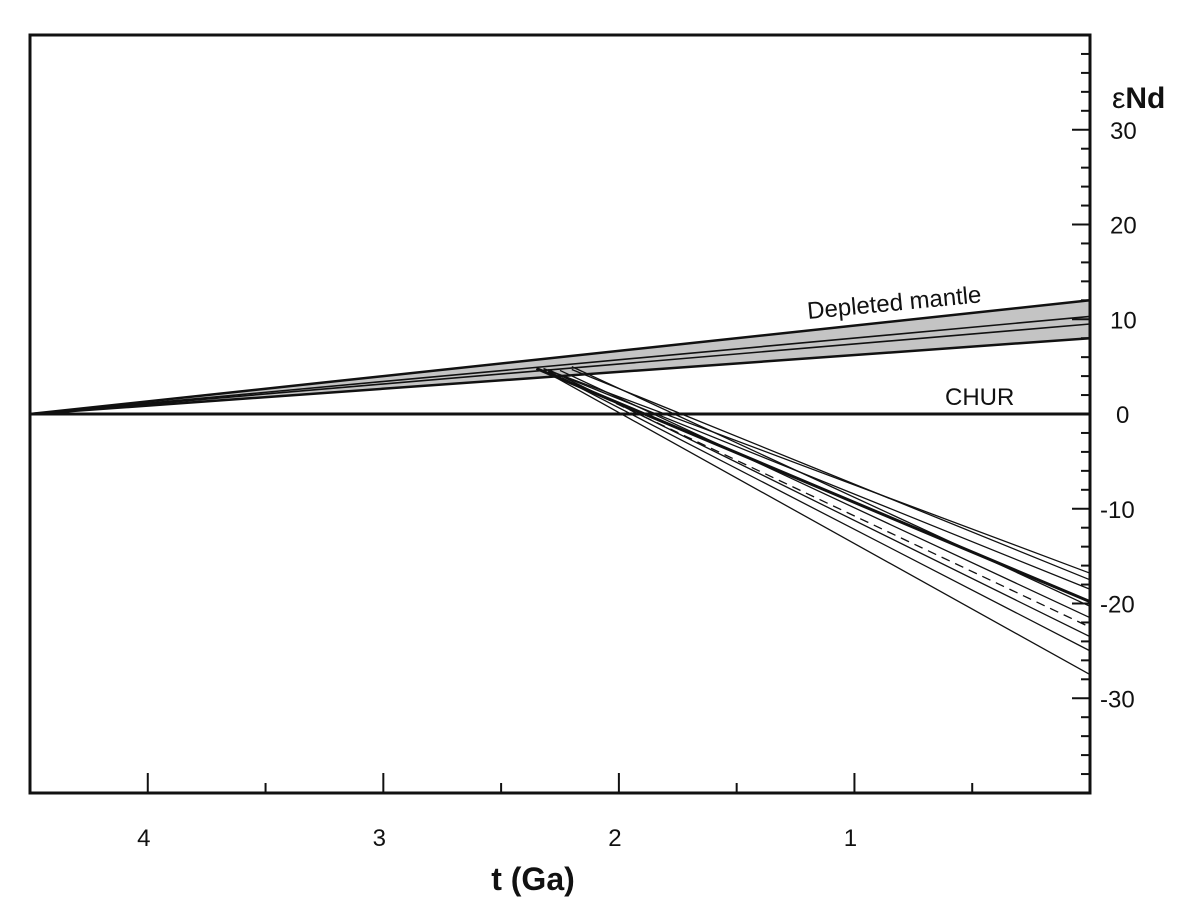 This screenshot has height=910, width=1180. What do you see at coordinates (533, 879) in the screenshot?
I see `x-axis-title: t (Ga)` at bounding box center [533, 879].